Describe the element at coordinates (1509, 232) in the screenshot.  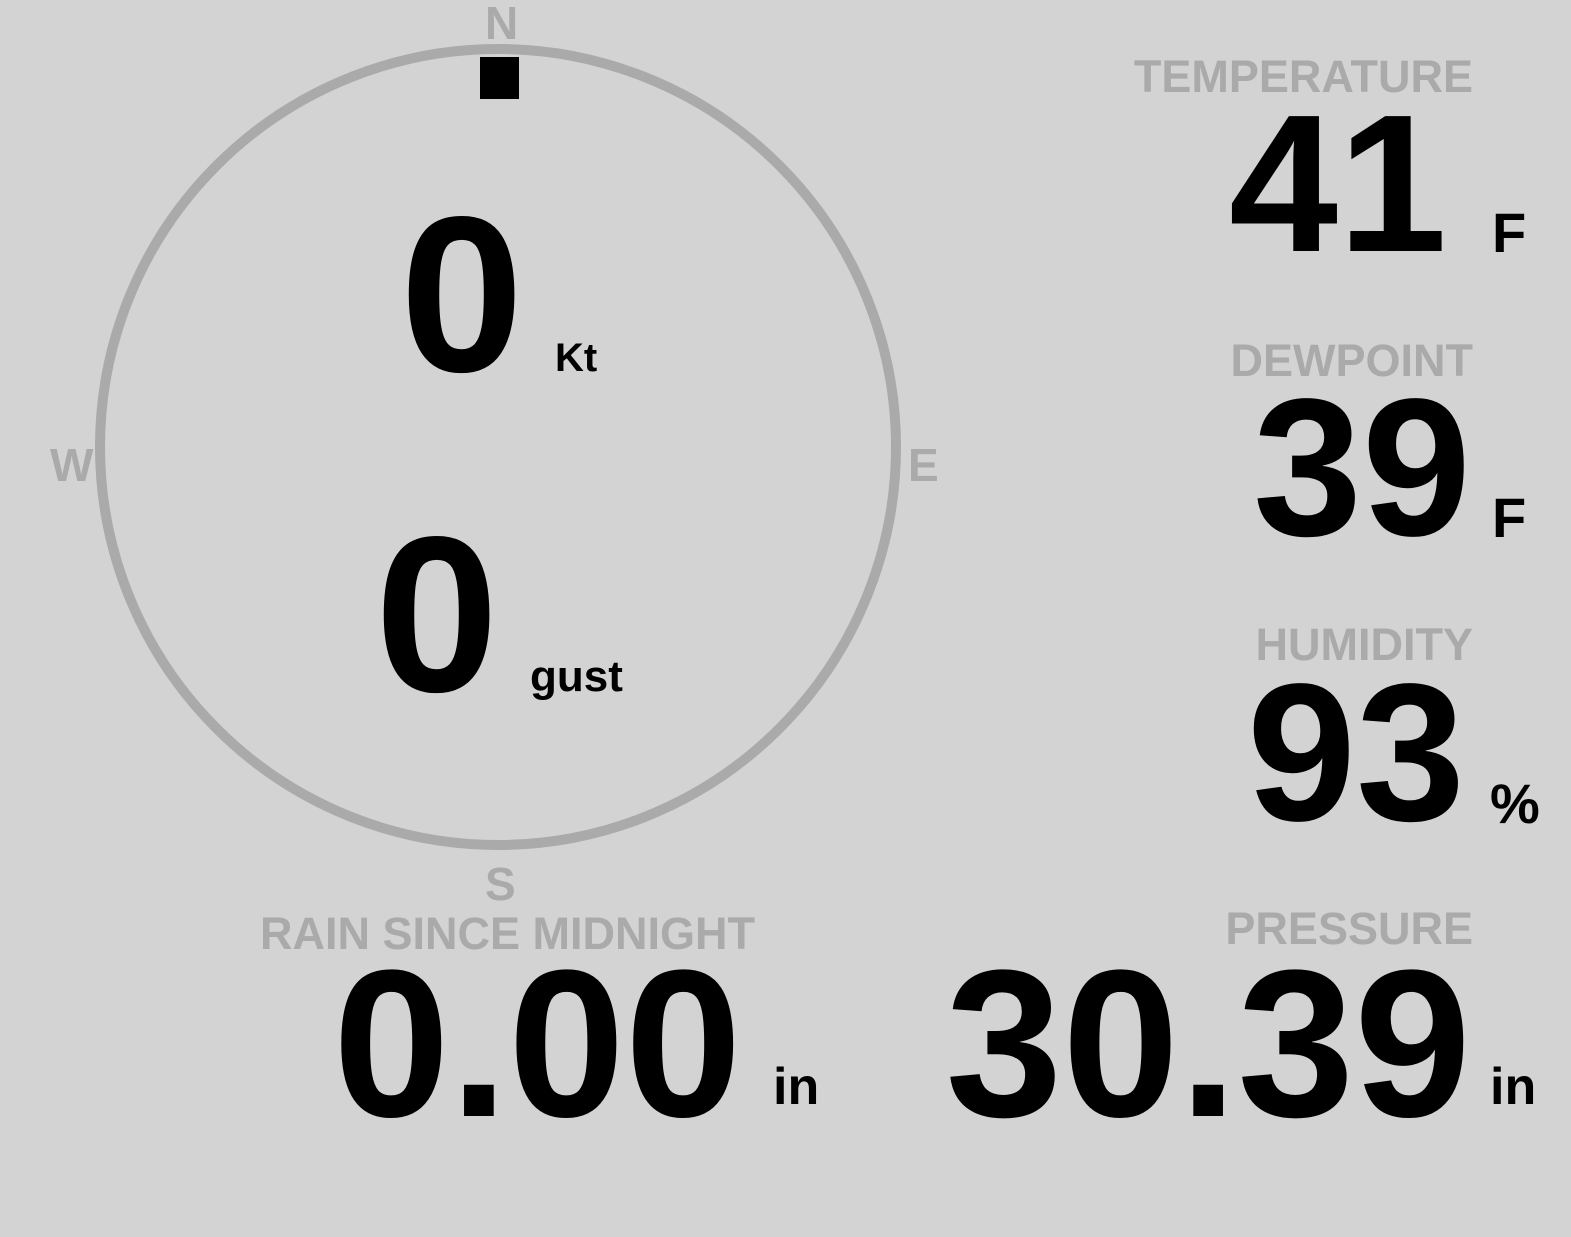
I see `temperature-unit: F` at that location.